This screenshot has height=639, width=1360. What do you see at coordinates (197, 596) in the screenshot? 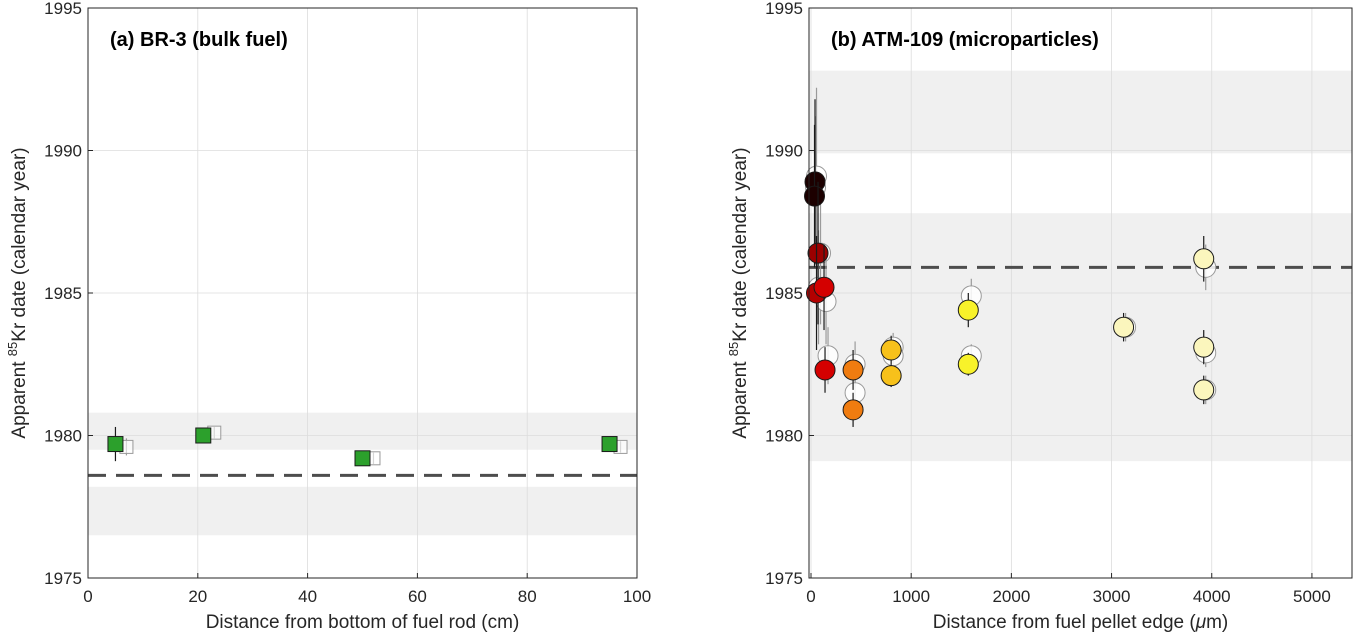
I see `x-tick-label: 20` at bounding box center [197, 596].